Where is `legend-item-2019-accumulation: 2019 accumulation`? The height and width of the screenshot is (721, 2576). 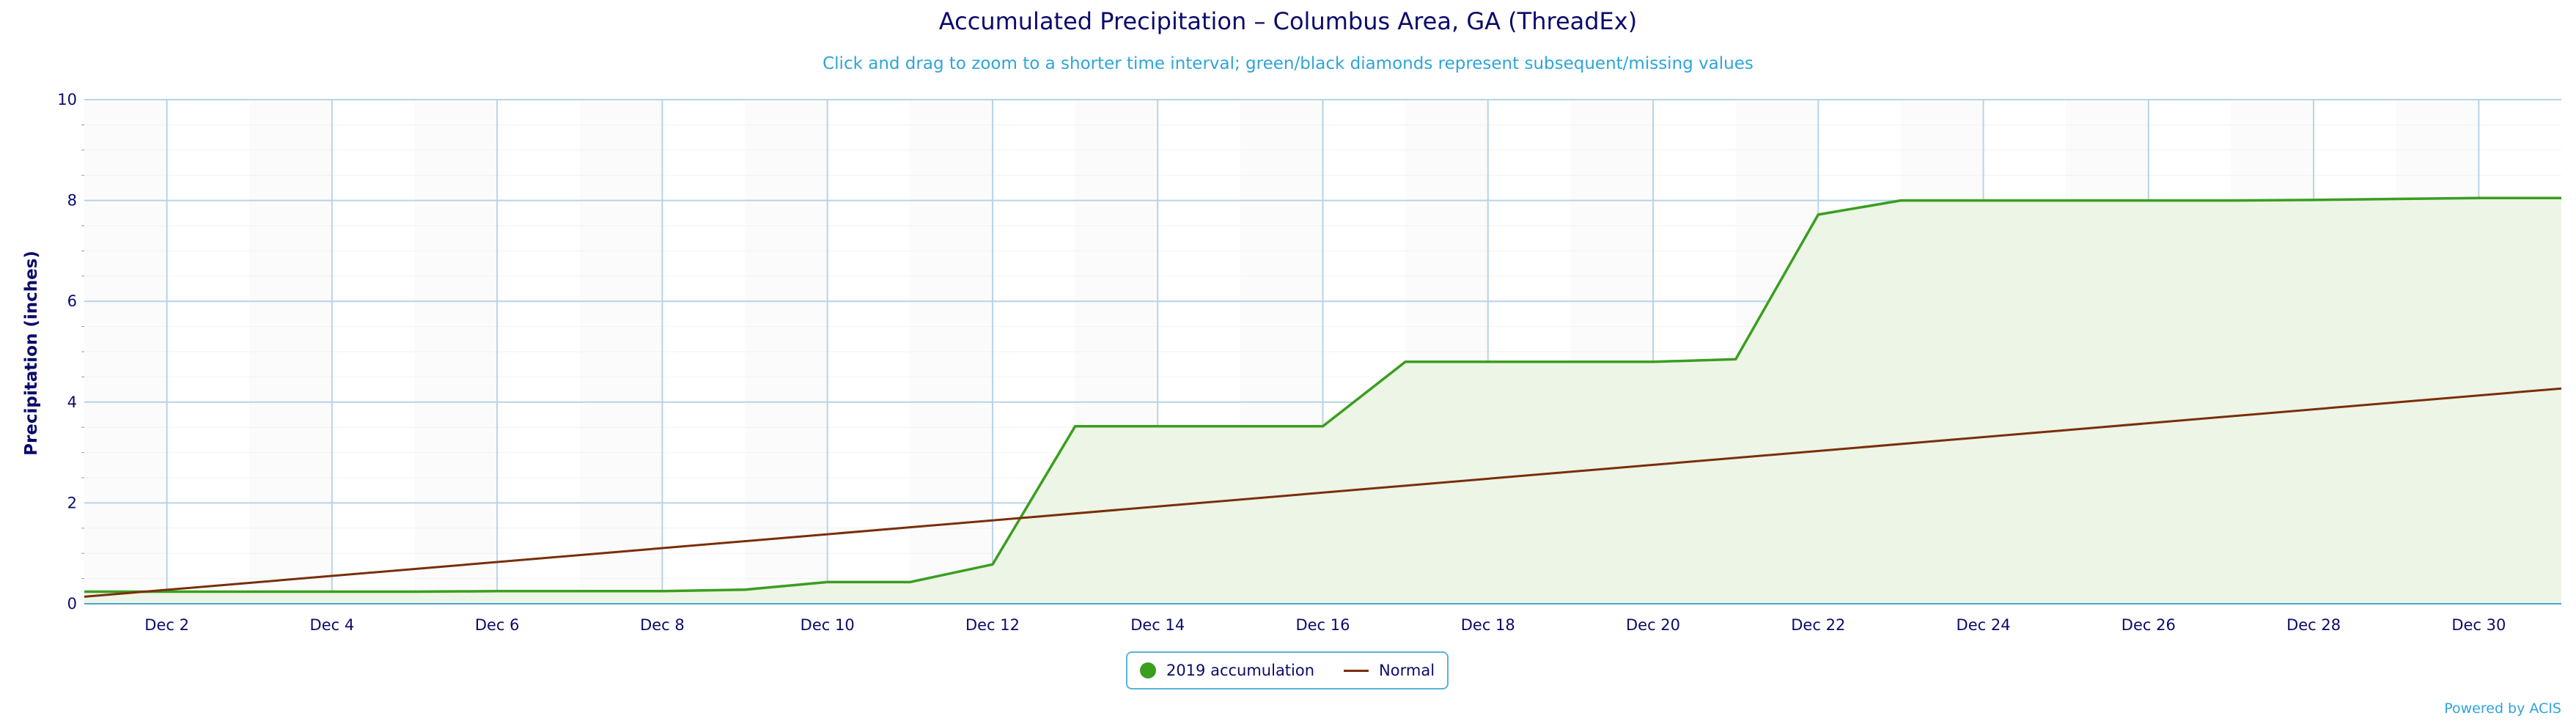
legend-item-2019-accumulation: 2019 accumulation is located at coordinates (1227, 670).